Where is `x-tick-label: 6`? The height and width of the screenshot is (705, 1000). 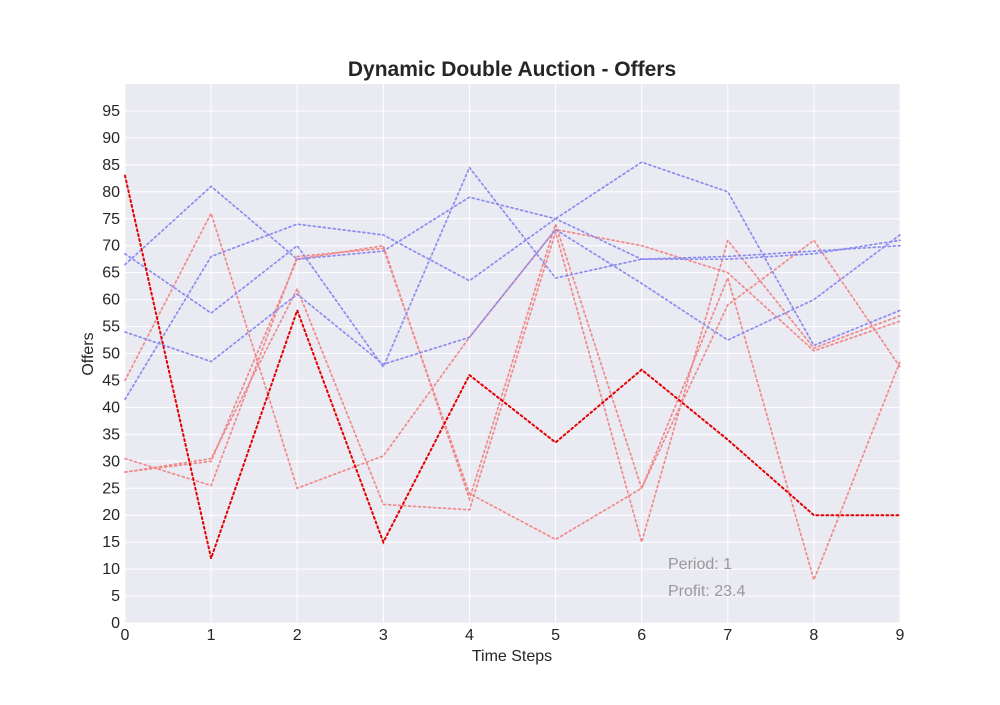 x-tick-label: 6 is located at coordinates (641, 635).